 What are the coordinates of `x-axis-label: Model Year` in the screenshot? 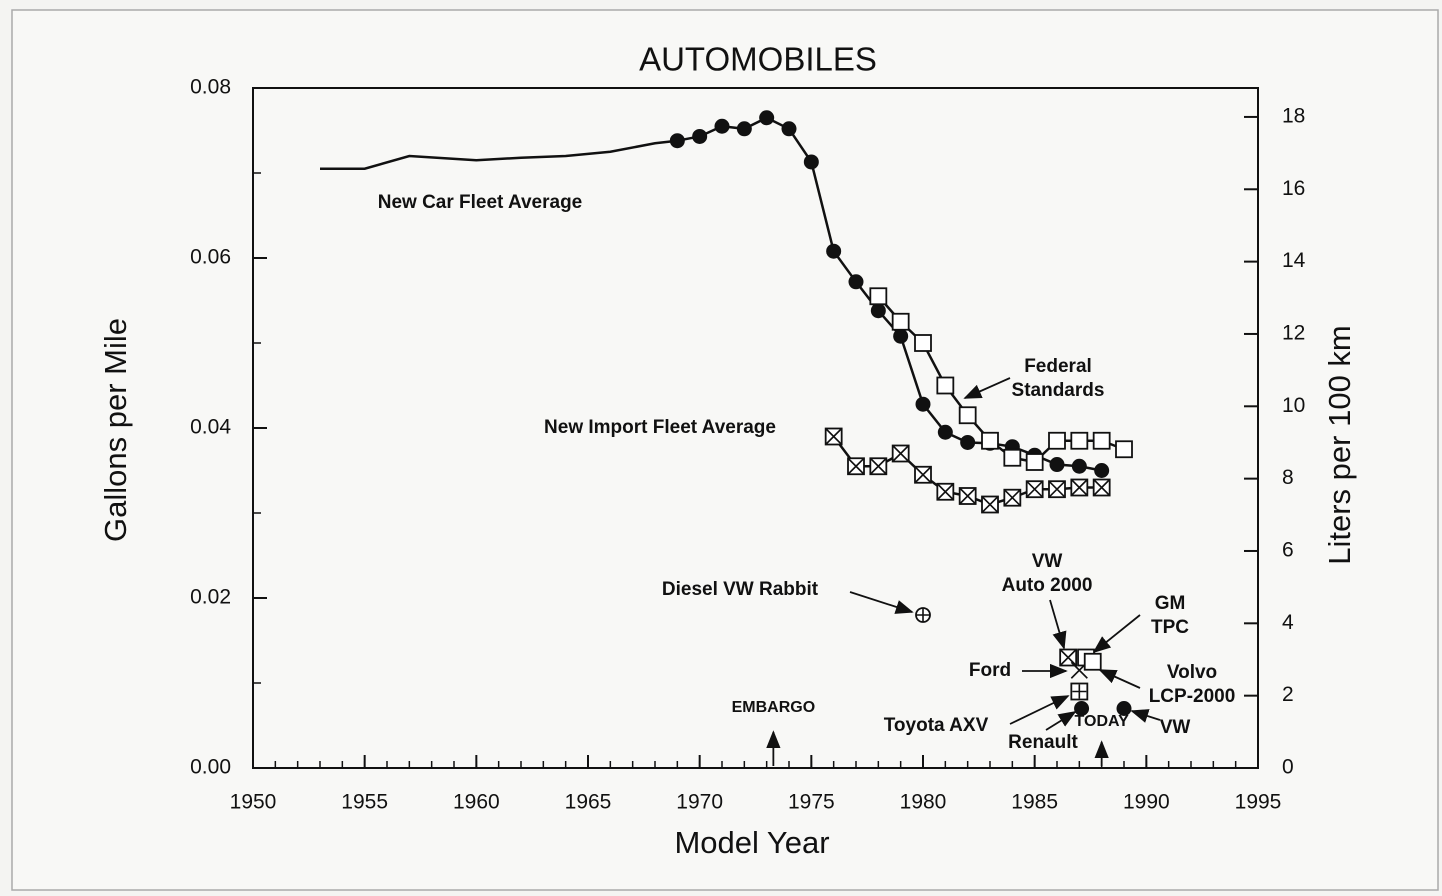 It's located at (751, 842).